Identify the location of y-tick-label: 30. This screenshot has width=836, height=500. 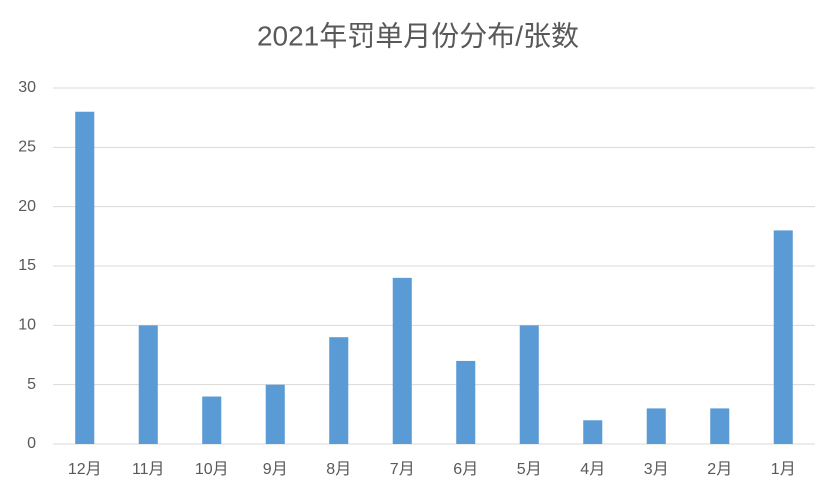
(27, 87).